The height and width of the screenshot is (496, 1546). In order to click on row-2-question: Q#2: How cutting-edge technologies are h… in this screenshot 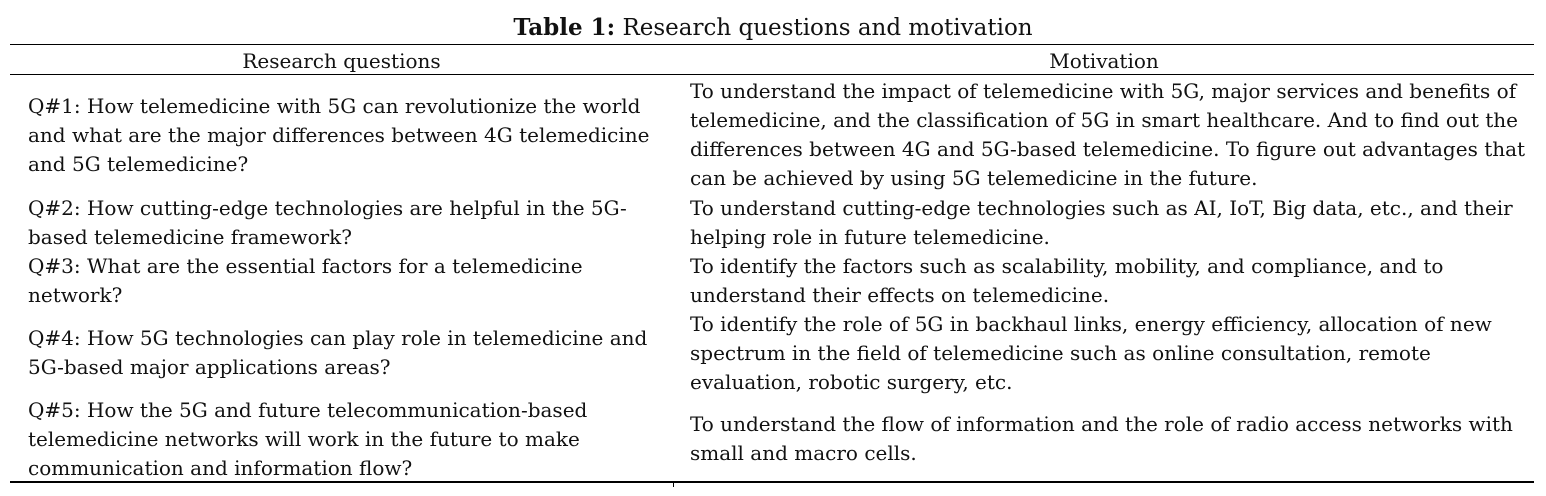, I will do `click(327, 222)`.